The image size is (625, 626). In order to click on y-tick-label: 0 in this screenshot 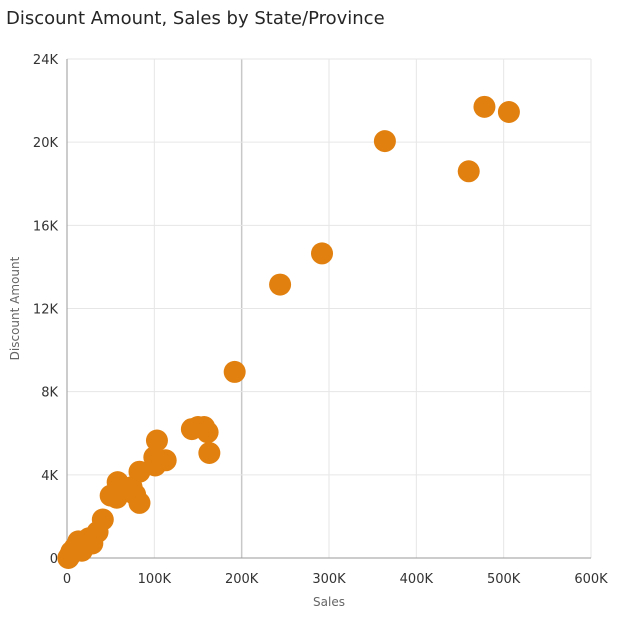, I will do `click(54, 559)`.